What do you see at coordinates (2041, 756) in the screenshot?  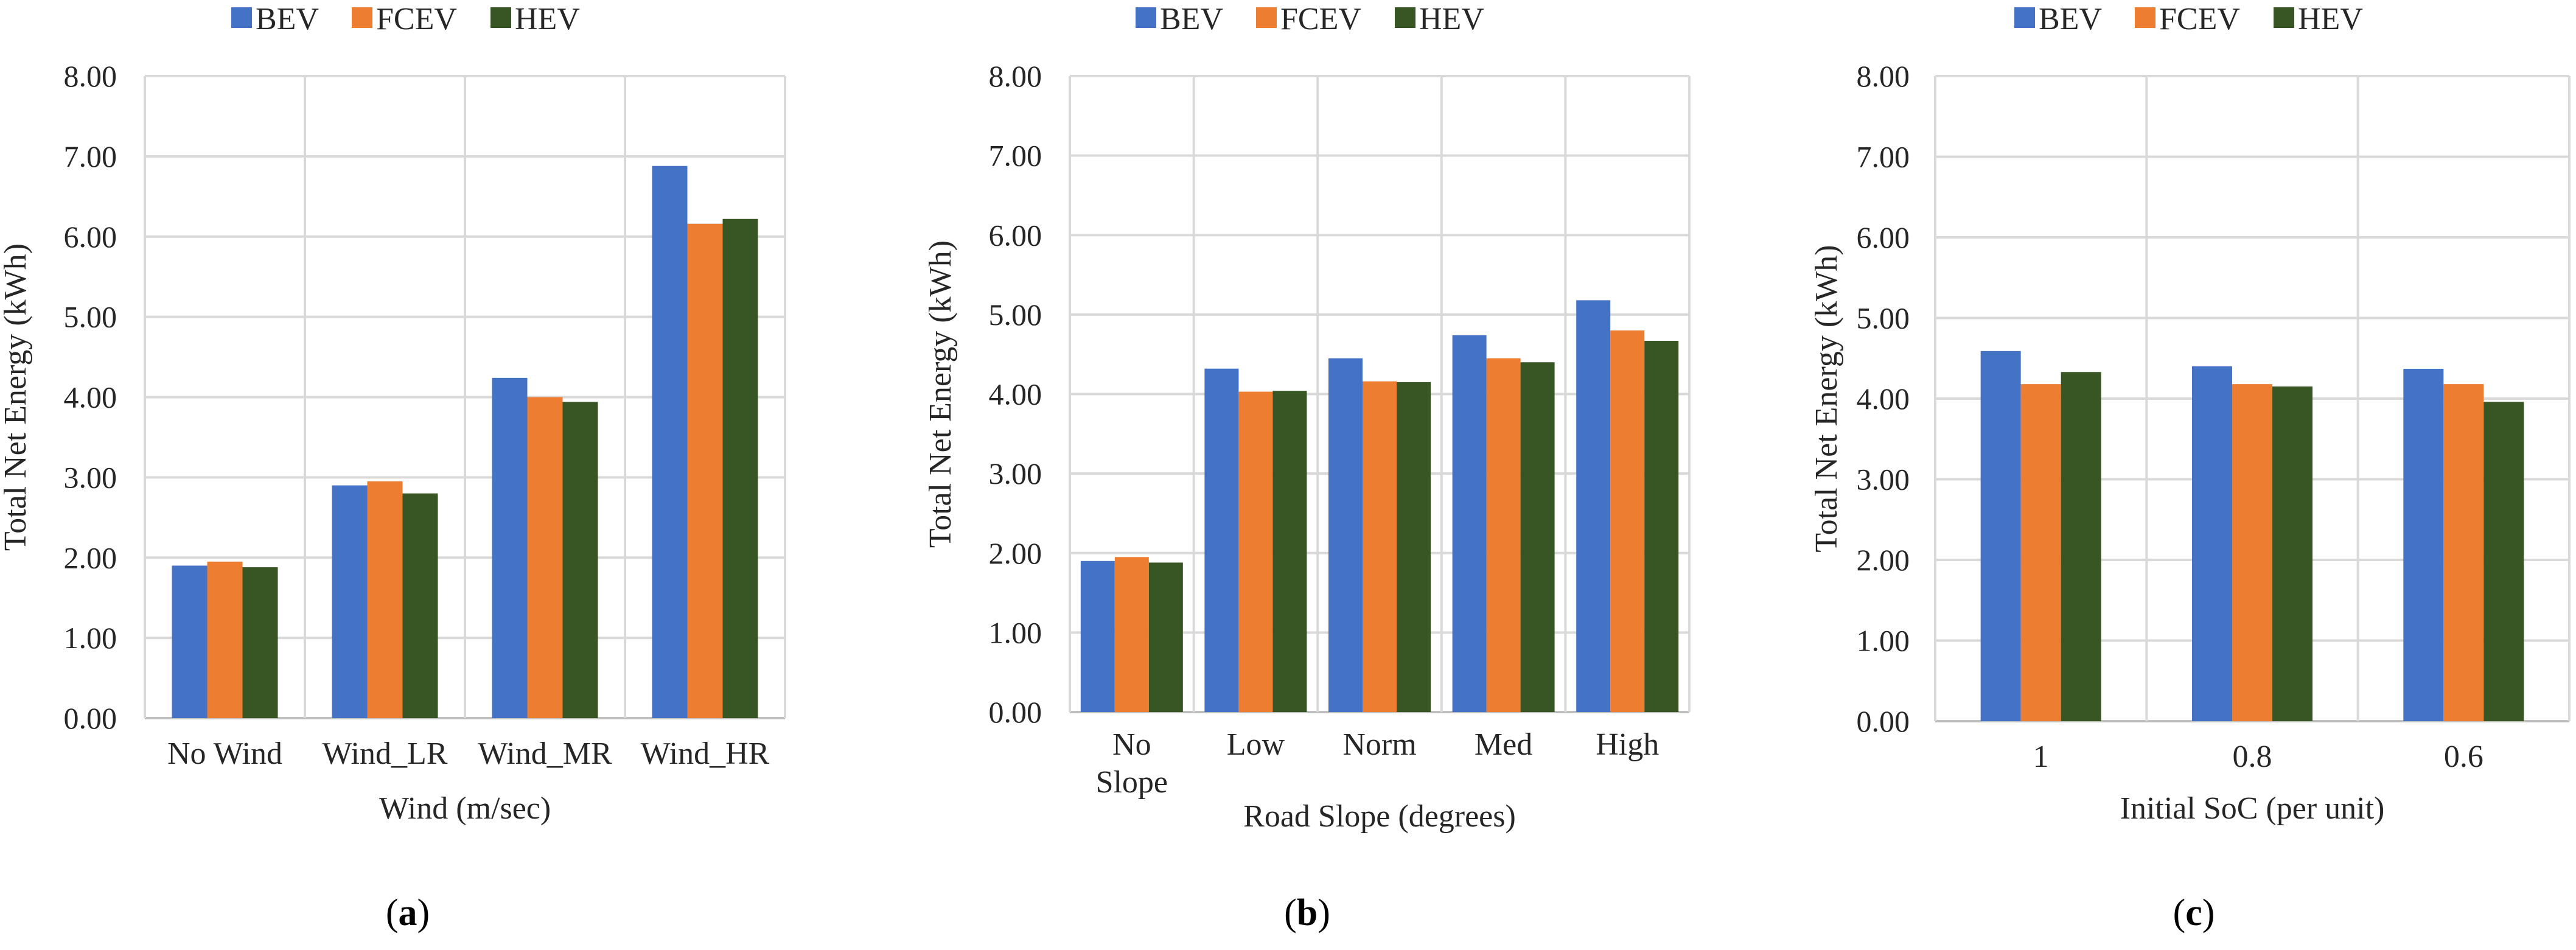 I see `panel-c-x-tick-label: 1` at bounding box center [2041, 756].